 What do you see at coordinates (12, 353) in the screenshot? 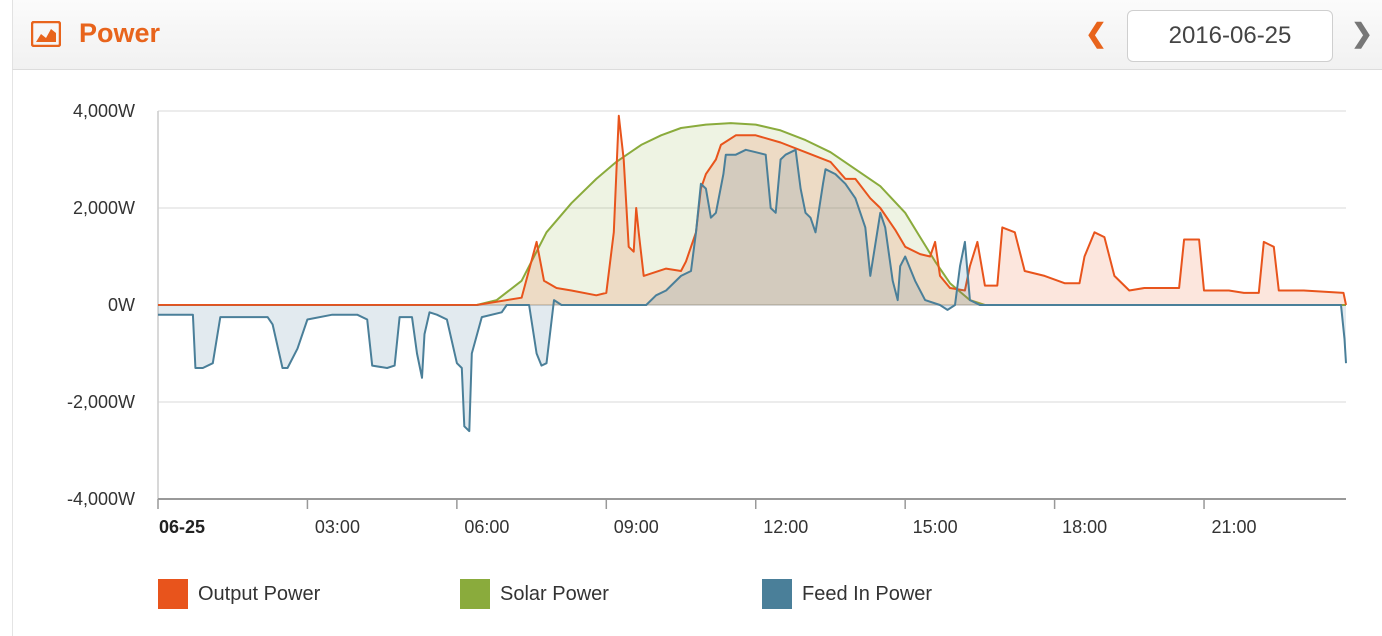
I see `left-border` at bounding box center [12, 353].